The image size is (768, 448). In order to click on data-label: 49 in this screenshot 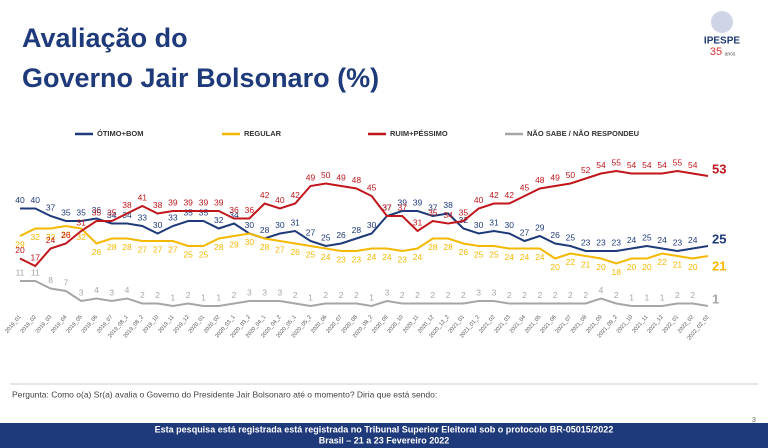, I will do `click(341, 177)`.